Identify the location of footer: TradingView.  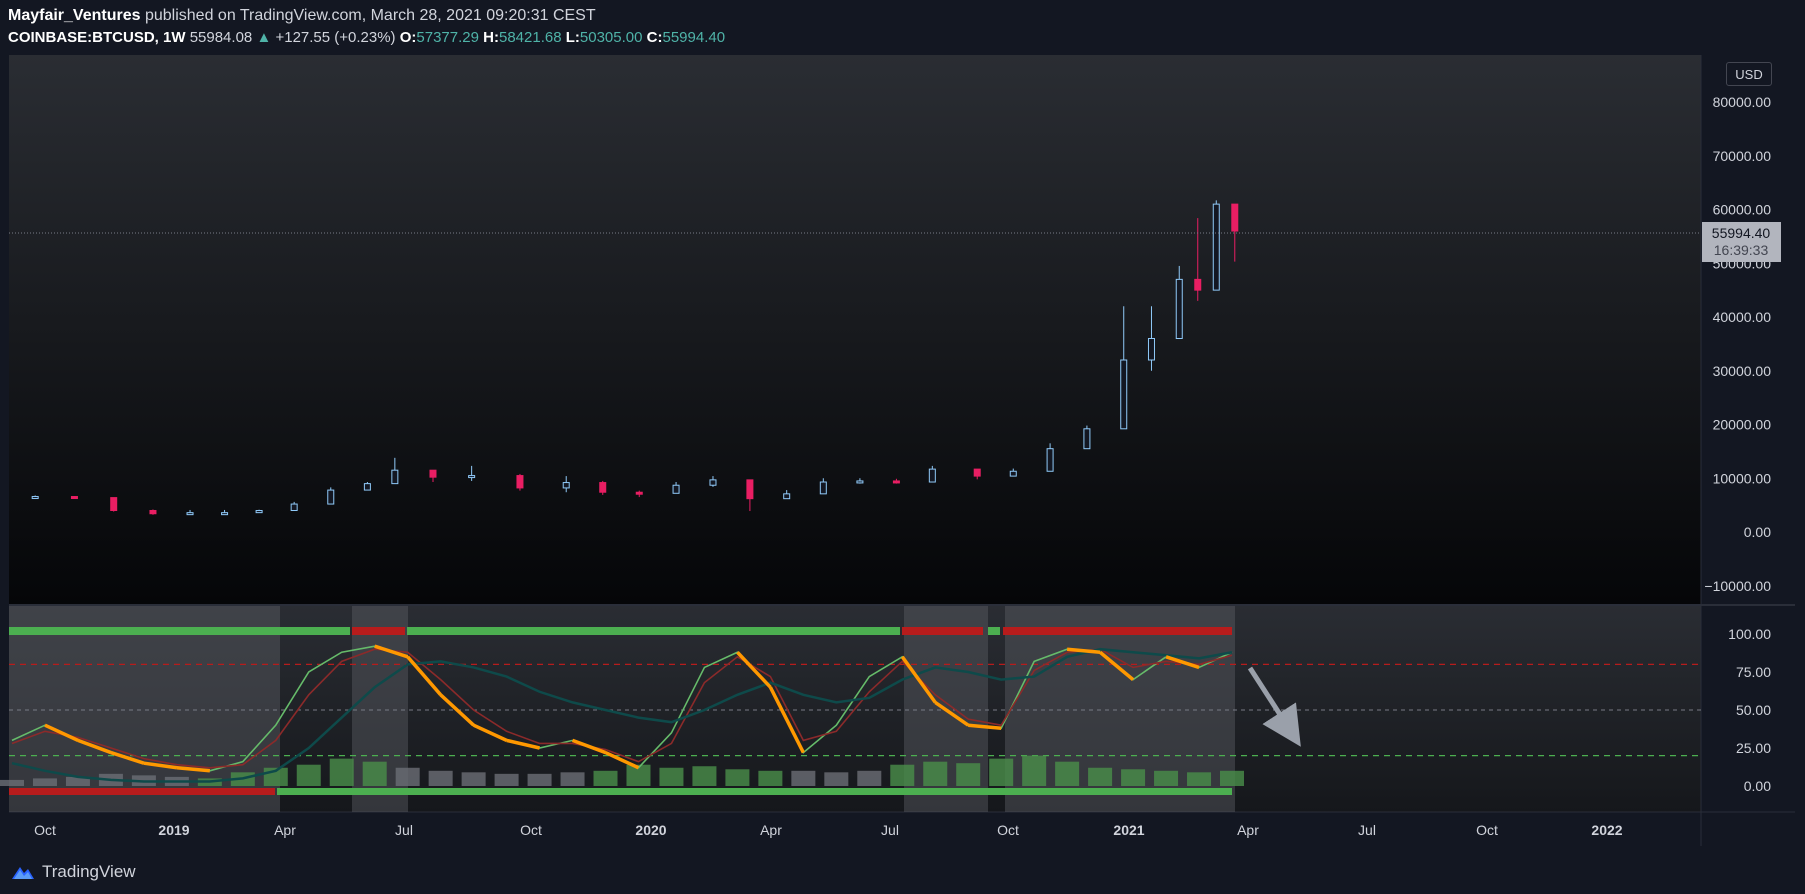
(73, 872).